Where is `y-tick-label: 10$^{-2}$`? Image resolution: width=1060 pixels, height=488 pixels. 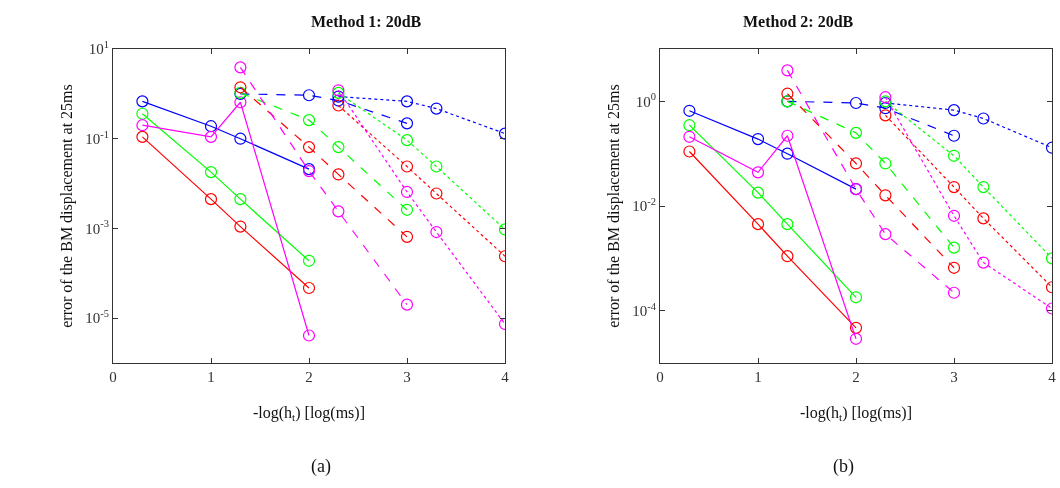 y-tick-label: 10$^{-2}$ is located at coordinates (644, 205).